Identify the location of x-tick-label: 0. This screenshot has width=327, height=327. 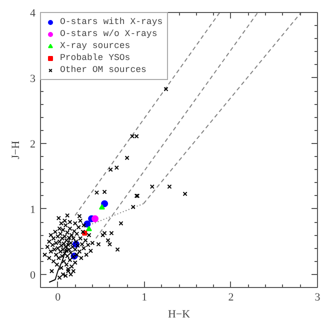
(58, 298).